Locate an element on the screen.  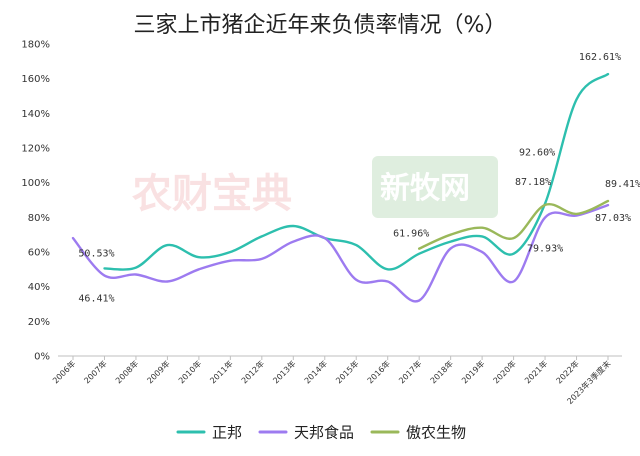
y-axis-ticks: 0% 20% 40% 60% 80% 100% 120% 140% 160% 180% is located at coordinates (35, 201).